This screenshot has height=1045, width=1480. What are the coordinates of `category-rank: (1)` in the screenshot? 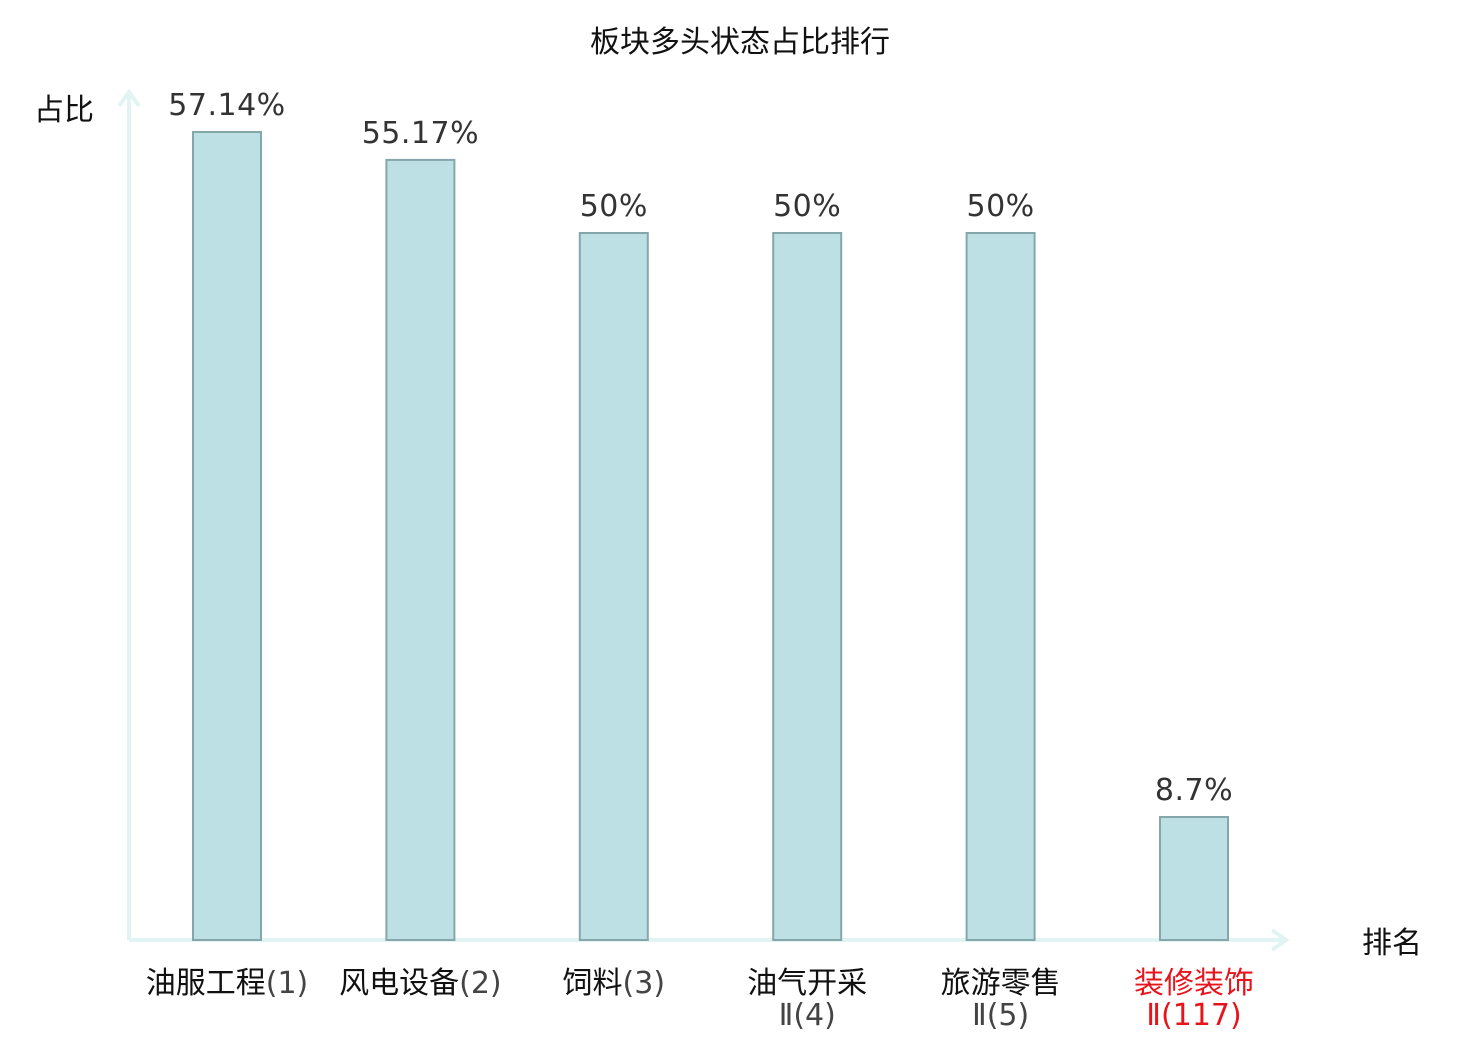 It's located at (287, 983).